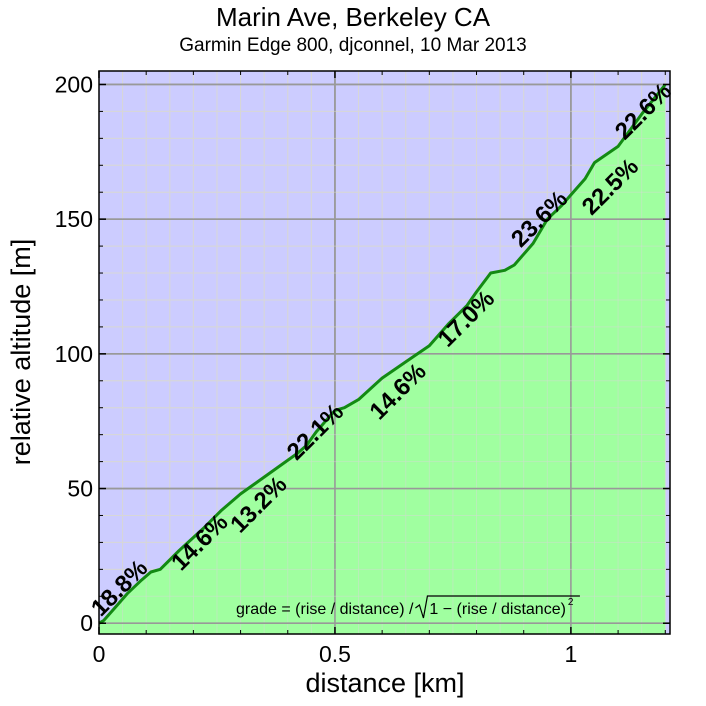 The image size is (706, 706). What do you see at coordinates (384, 683) in the screenshot?
I see `x-axis-label: distance [km]` at bounding box center [384, 683].